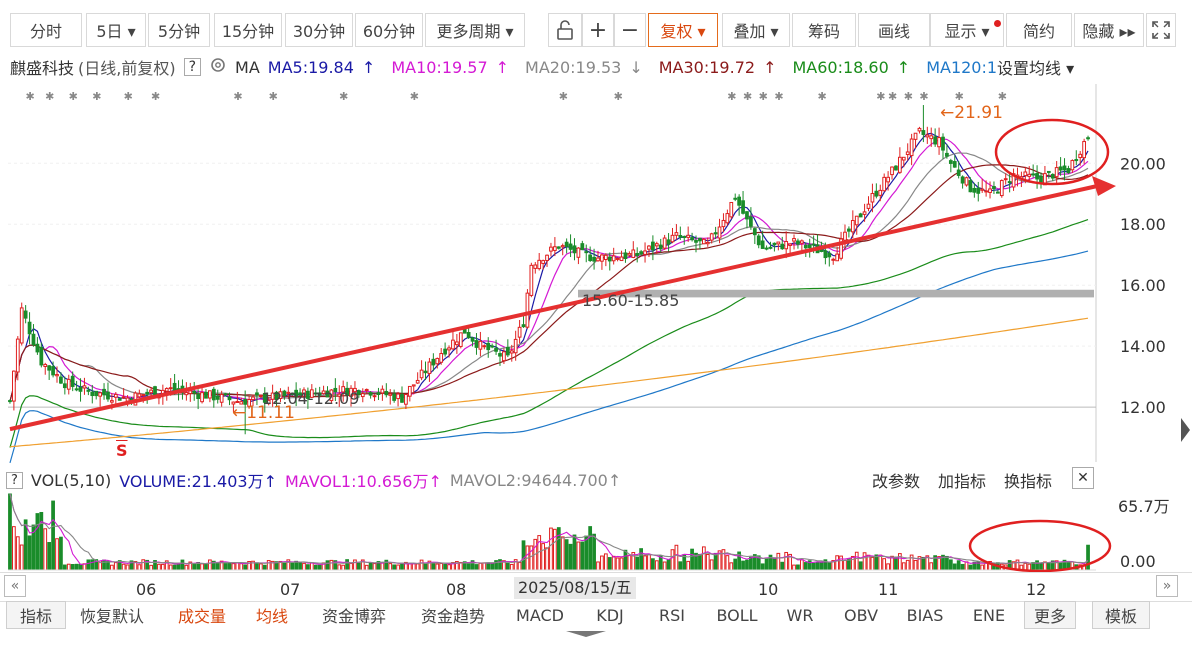 This screenshot has height=658, width=1192. I want to click on vol-indicator: VOL(5,10), so click(71, 480).